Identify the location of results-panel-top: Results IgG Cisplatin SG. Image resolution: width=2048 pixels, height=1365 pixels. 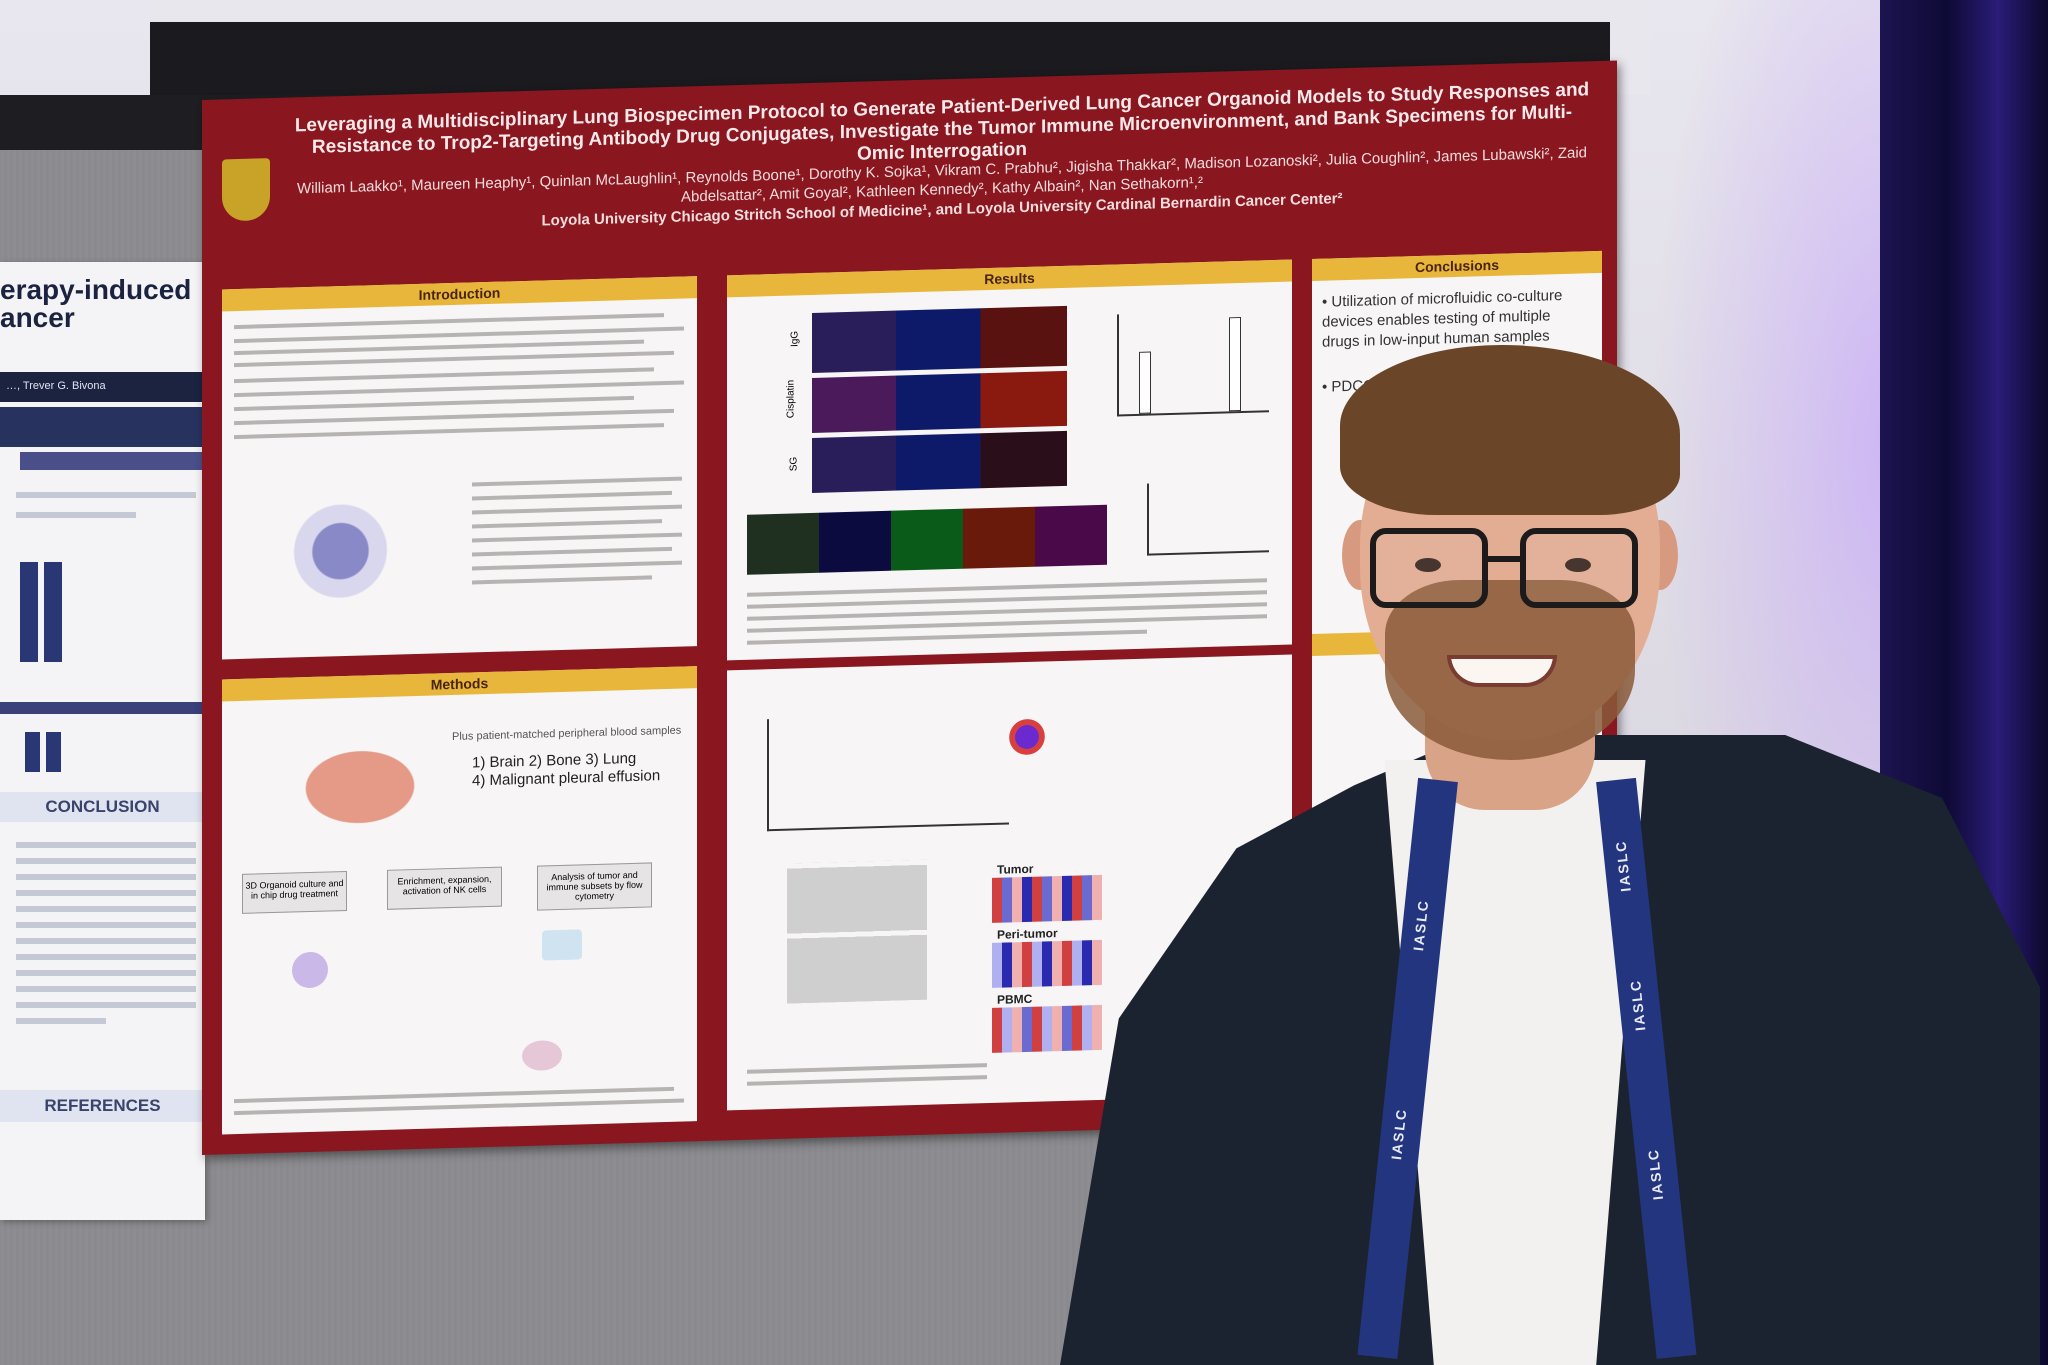
(1009, 460).